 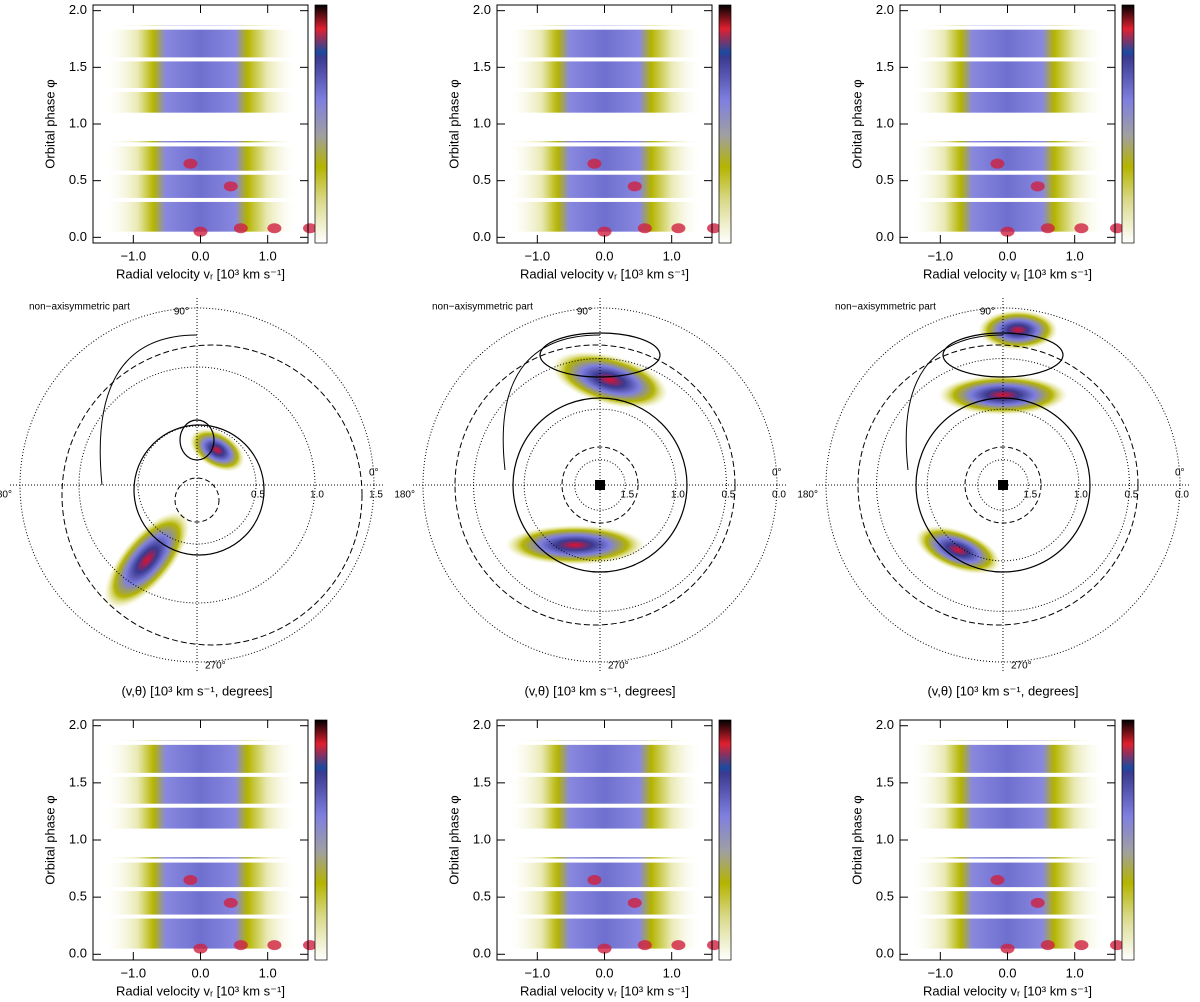 What do you see at coordinates (215, 666) in the screenshot?
I see `angle-label: 270°` at bounding box center [215, 666].